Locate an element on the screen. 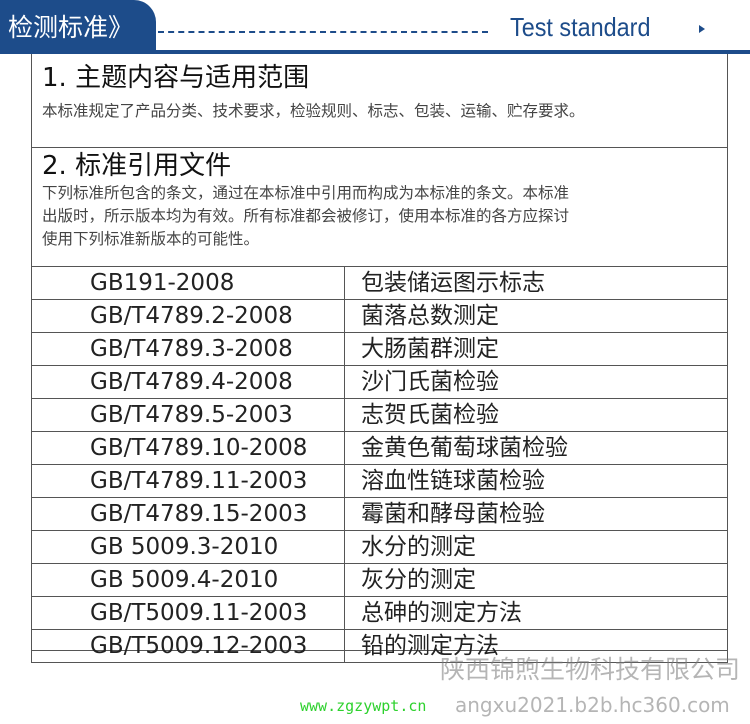  table-row: GB 5009.3-2010 水分的测定 is located at coordinates (379, 547).